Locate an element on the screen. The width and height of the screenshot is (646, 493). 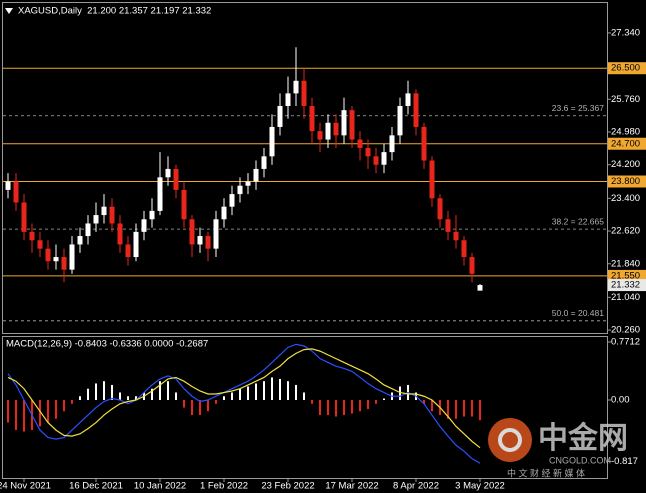
level-label: 21.550 is located at coordinates (625, 275).